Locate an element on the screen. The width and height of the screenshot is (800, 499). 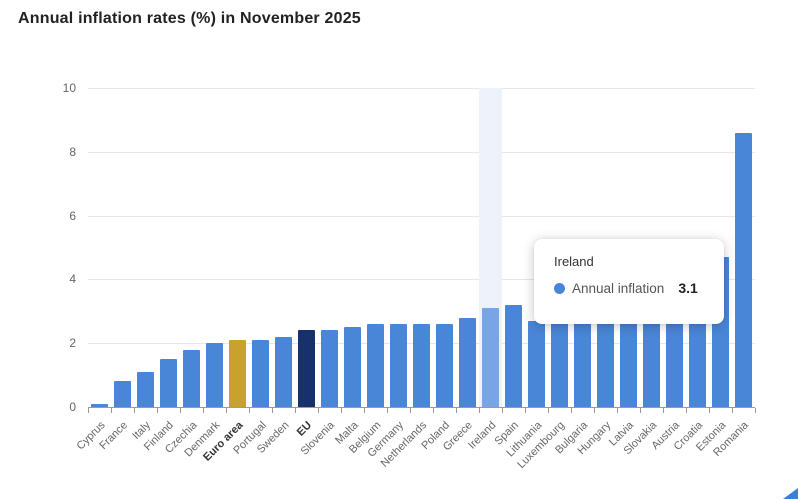
bar-hungary is located at coordinates (605, 363).